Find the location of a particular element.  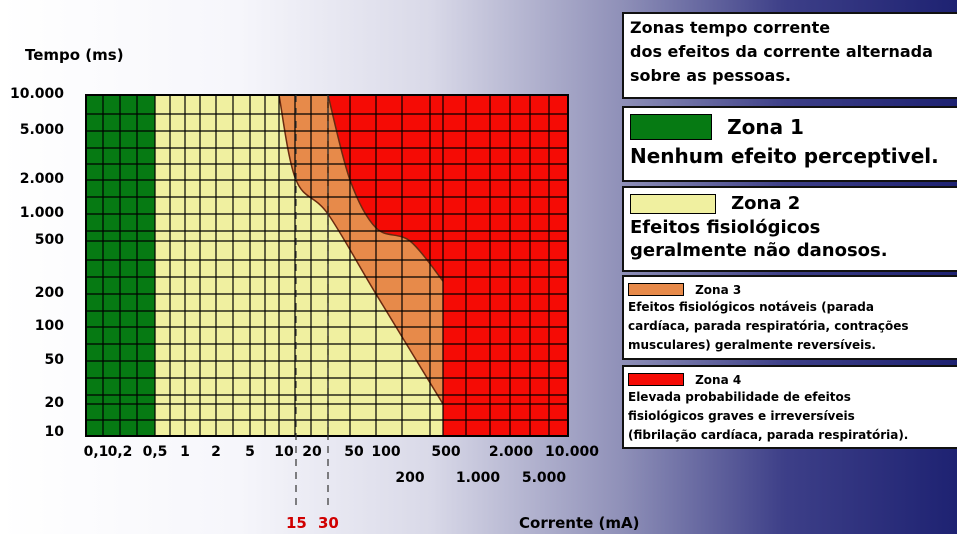

zone-3-desc-line: musculares) geralmente reversíveis. is located at coordinates (752, 345).